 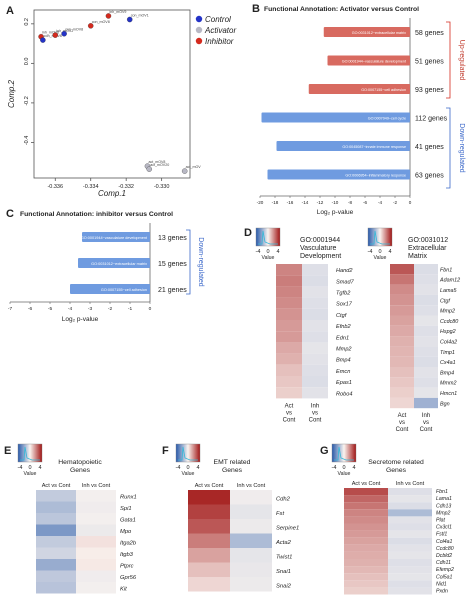 What do you see at coordinates (70, 309) in the screenshot?
I see `x-tick-label: -4` at bounding box center [70, 309].